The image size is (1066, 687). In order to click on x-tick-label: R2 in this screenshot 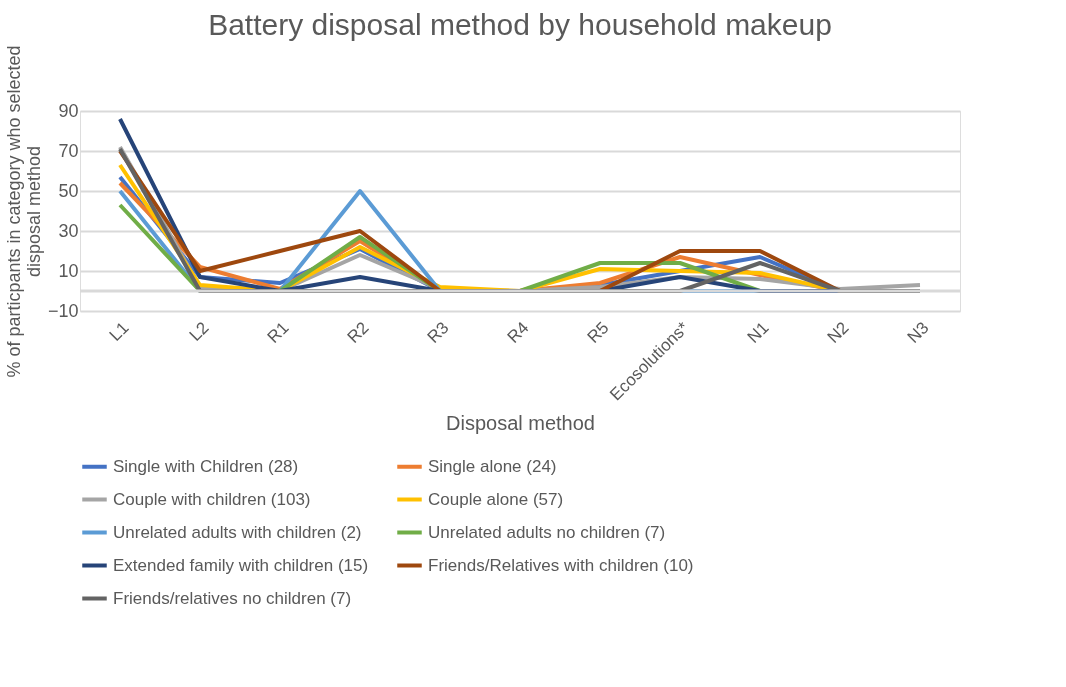, I will do `click(358, 332)`.